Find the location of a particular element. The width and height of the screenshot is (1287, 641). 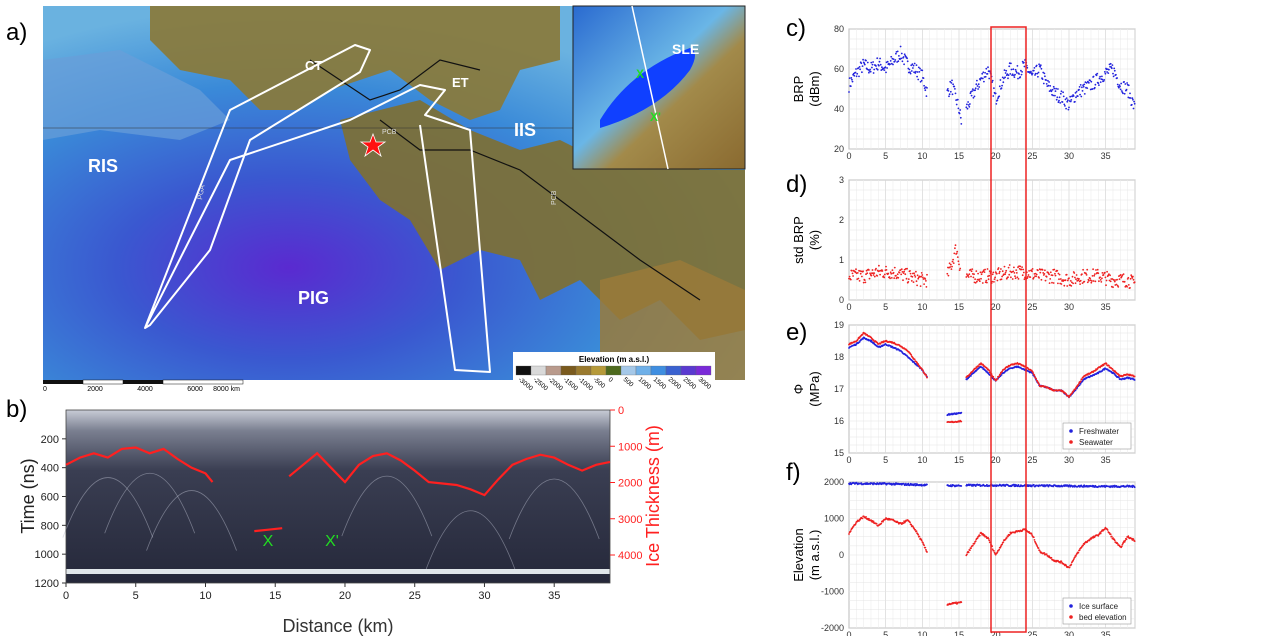

legend-marker is located at coordinates (1071, 442).